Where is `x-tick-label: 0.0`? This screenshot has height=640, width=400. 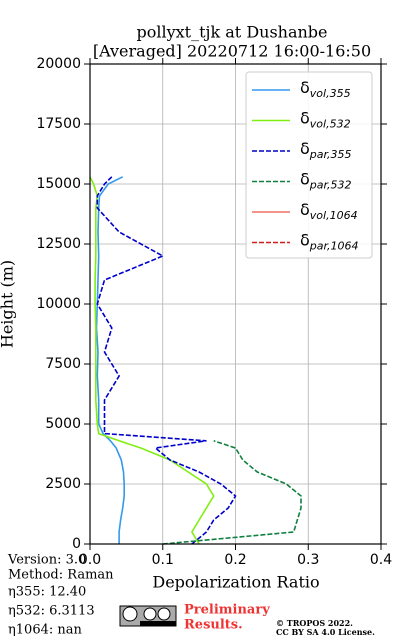 x-tick-label: 0.0 is located at coordinates (90, 560).